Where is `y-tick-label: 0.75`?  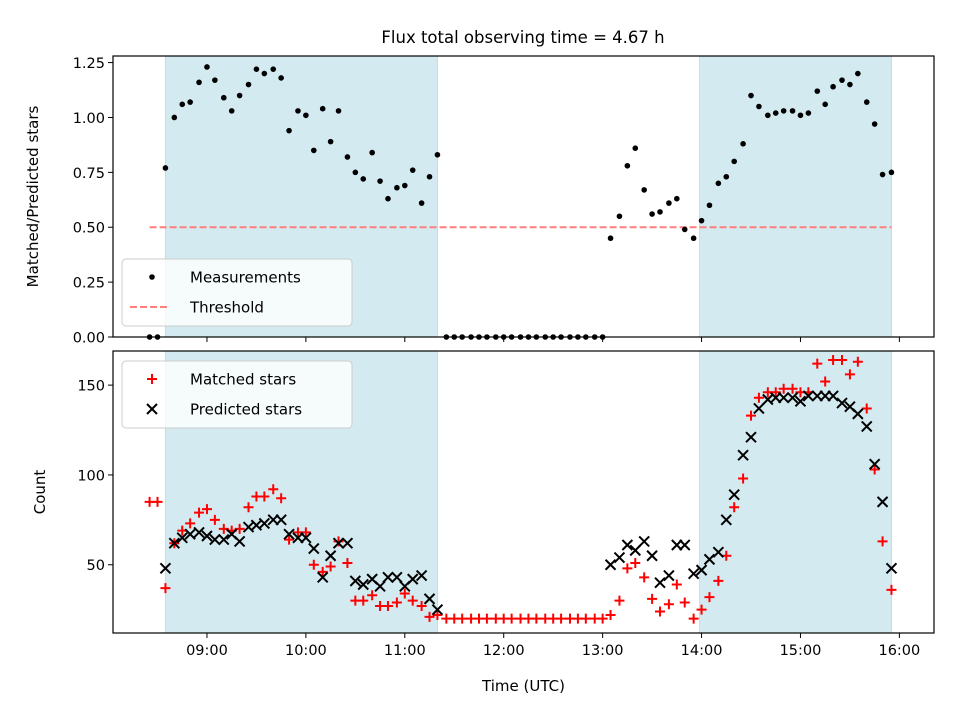
y-tick-label: 0.75 is located at coordinates (89, 174).